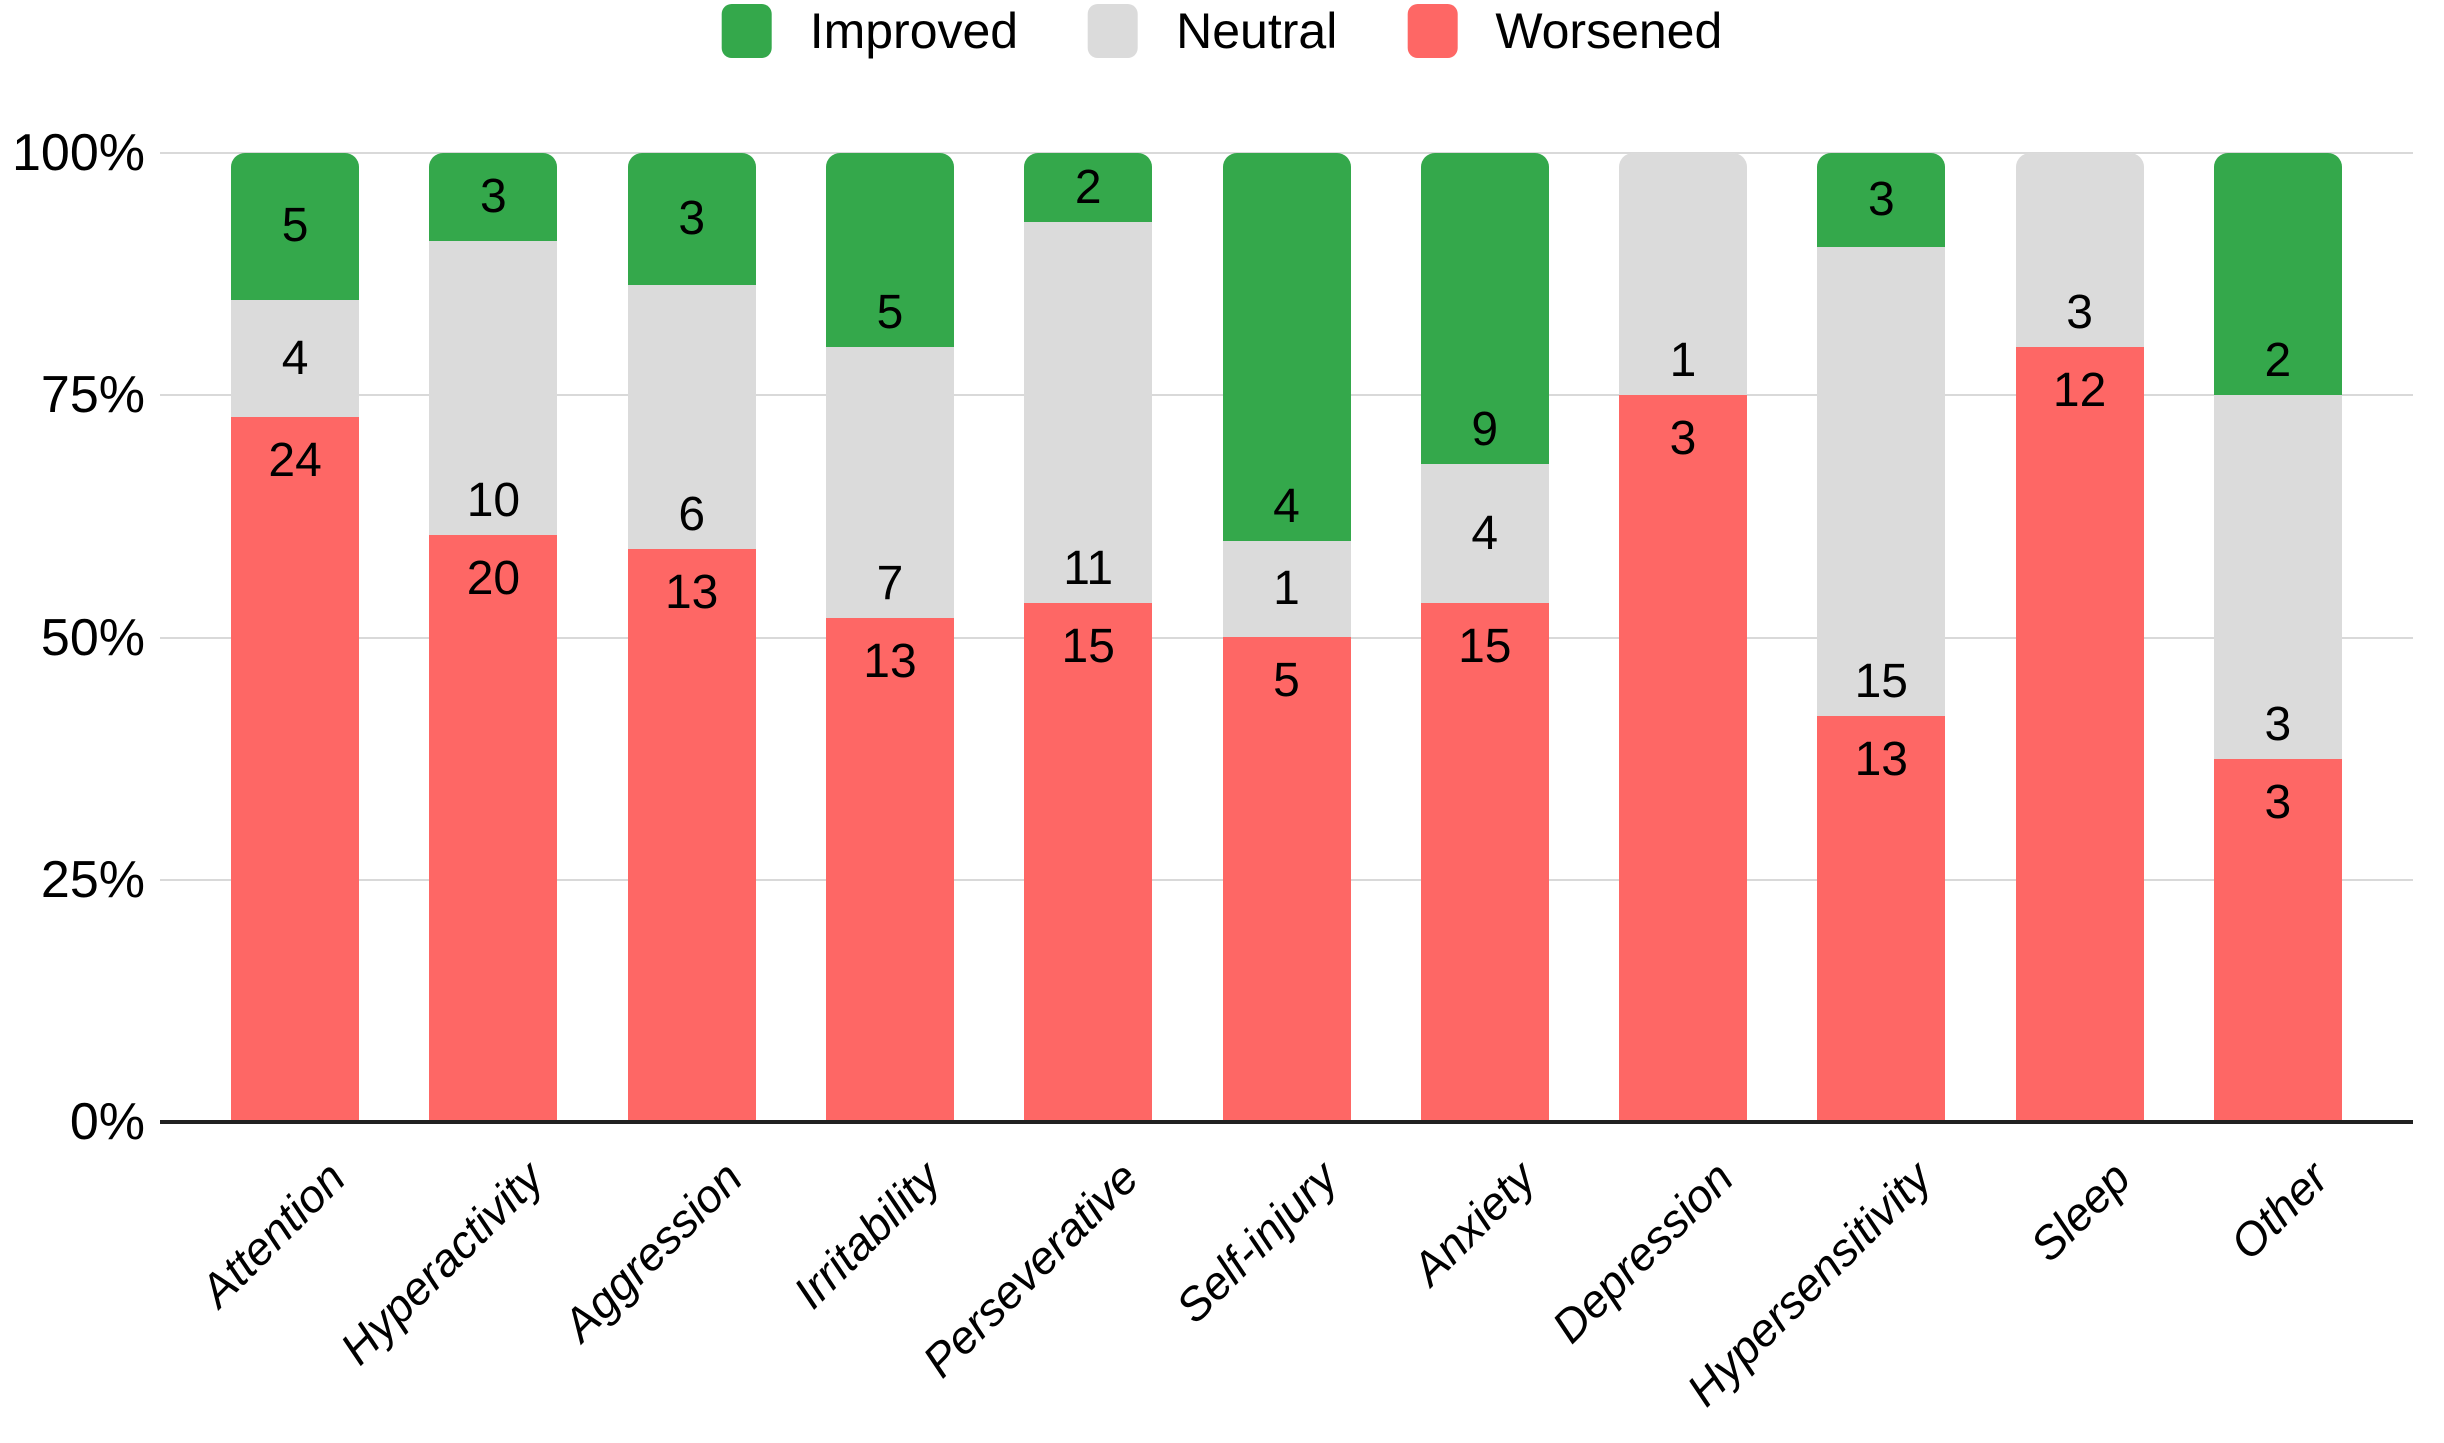  What do you see at coordinates (1432, 31) in the screenshot?
I see `legend-swatch-worsened` at bounding box center [1432, 31].